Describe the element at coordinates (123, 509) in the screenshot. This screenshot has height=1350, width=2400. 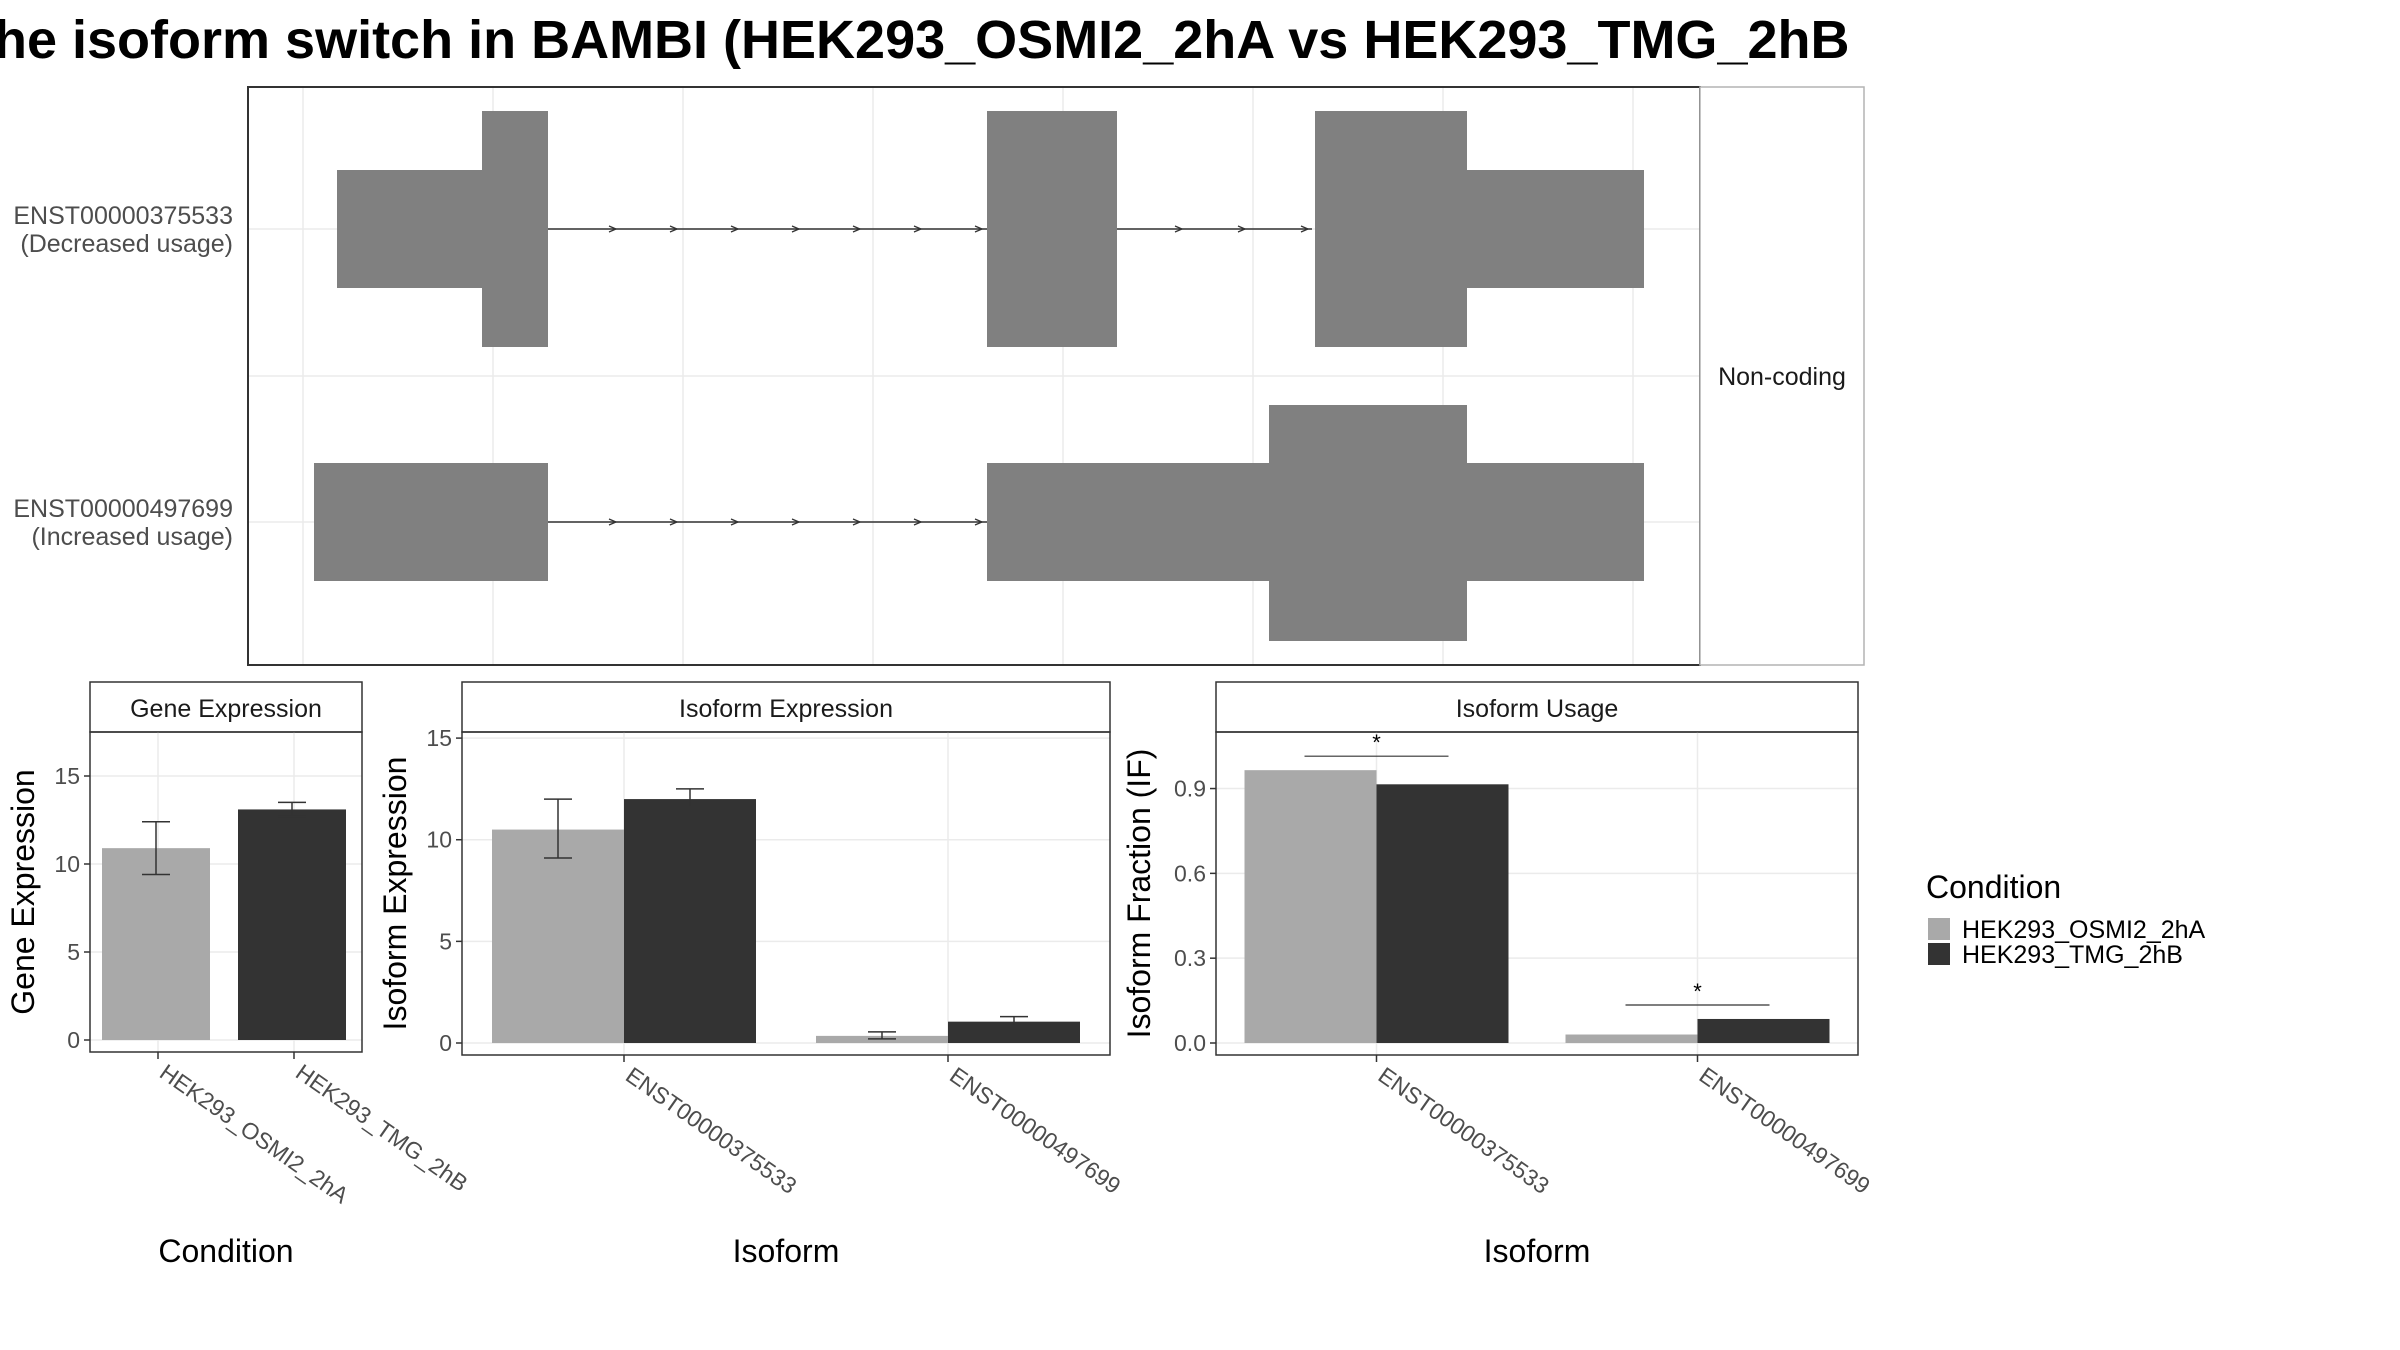
I see `track-label-id: ENST00000497699` at that location.